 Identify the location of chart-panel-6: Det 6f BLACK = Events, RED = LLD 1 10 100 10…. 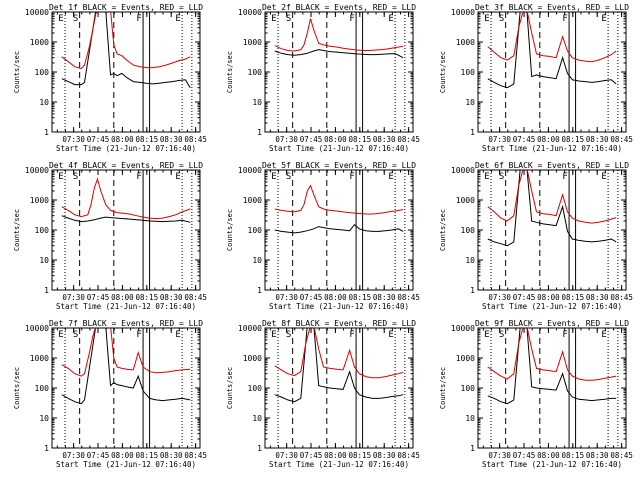
(536, 236).